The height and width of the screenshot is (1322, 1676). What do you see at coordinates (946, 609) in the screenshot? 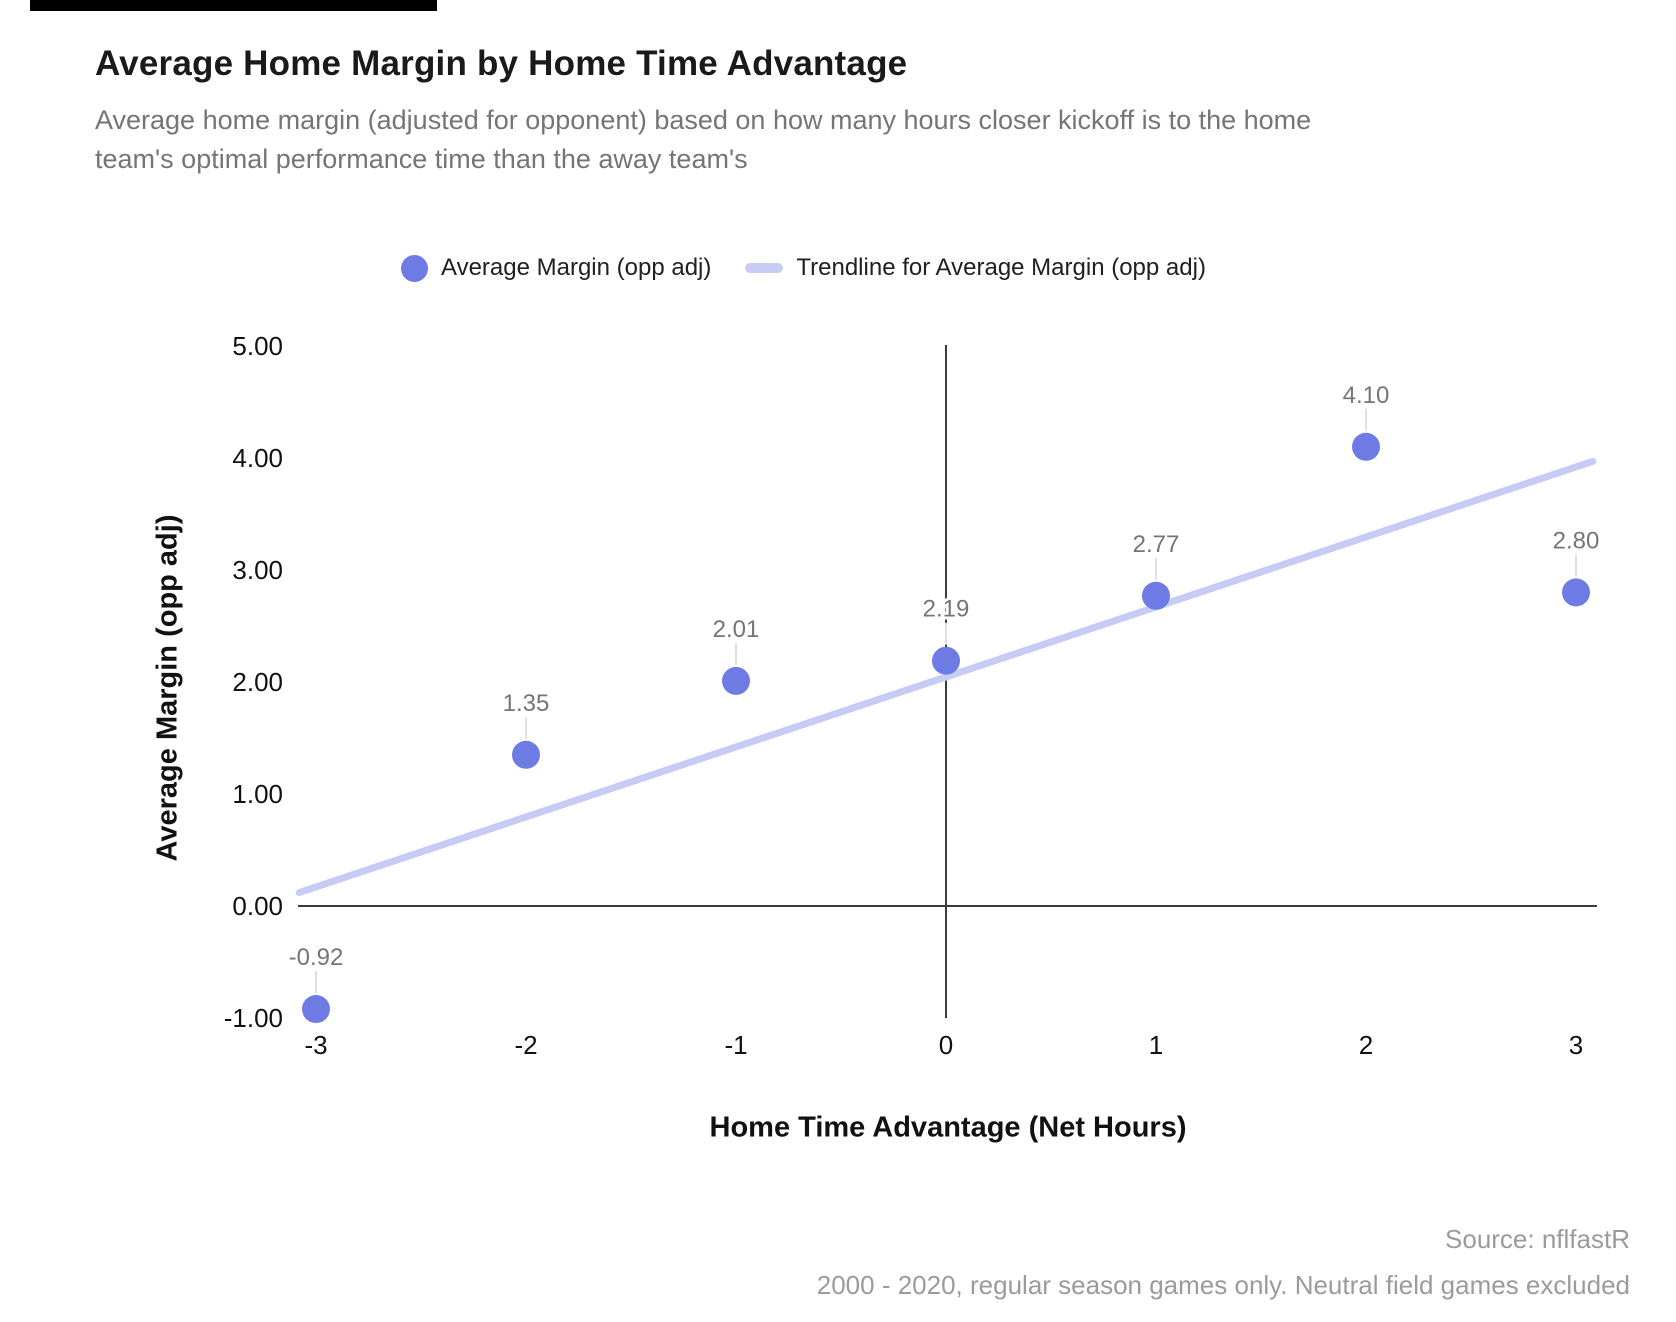
I see `point-value-label: 2.19` at bounding box center [946, 609].